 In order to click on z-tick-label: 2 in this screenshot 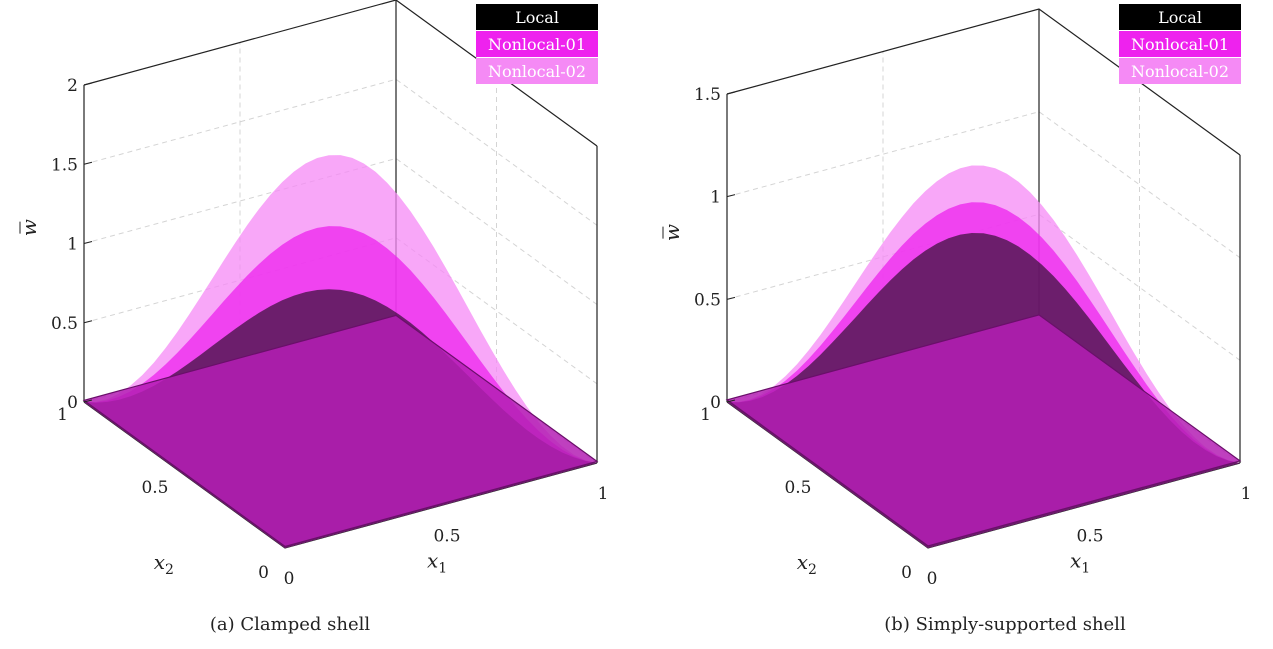, I will do `click(72, 86)`.